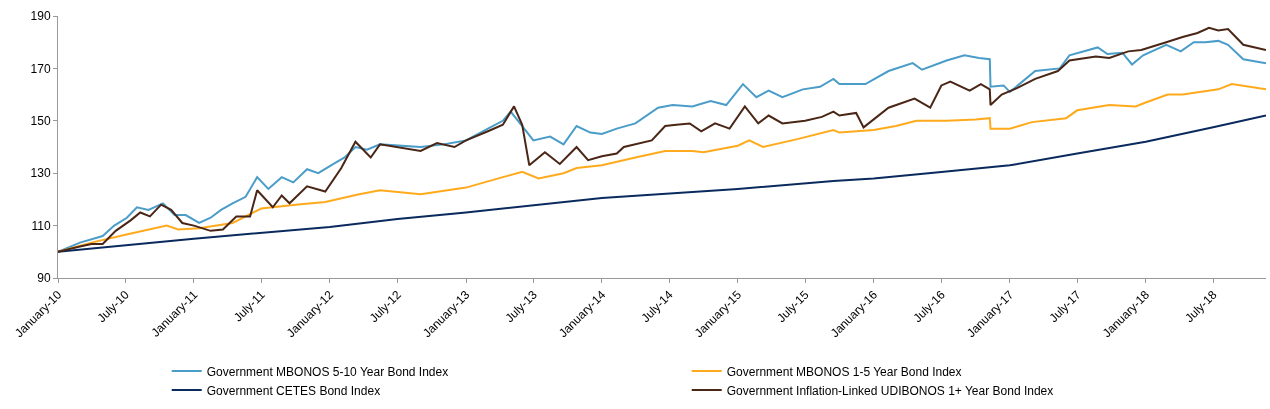 The height and width of the screenshot is (409, 1270). Describe the element at coordinates (40, 68) in the screenshot. I see `y-tick-label: 170` at that location.